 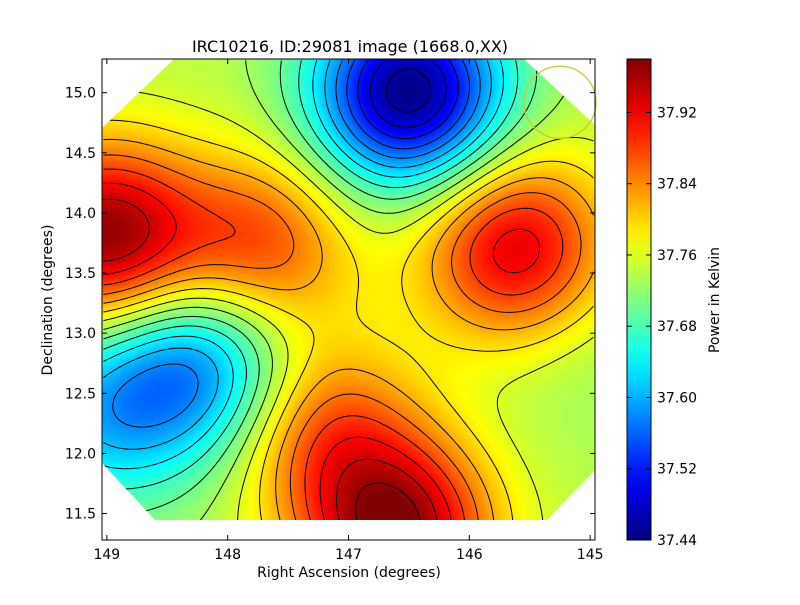 I want to click on chart-title: IRC10216, ID:29081 image (1668.0,XX), so click(x=350, y=46).